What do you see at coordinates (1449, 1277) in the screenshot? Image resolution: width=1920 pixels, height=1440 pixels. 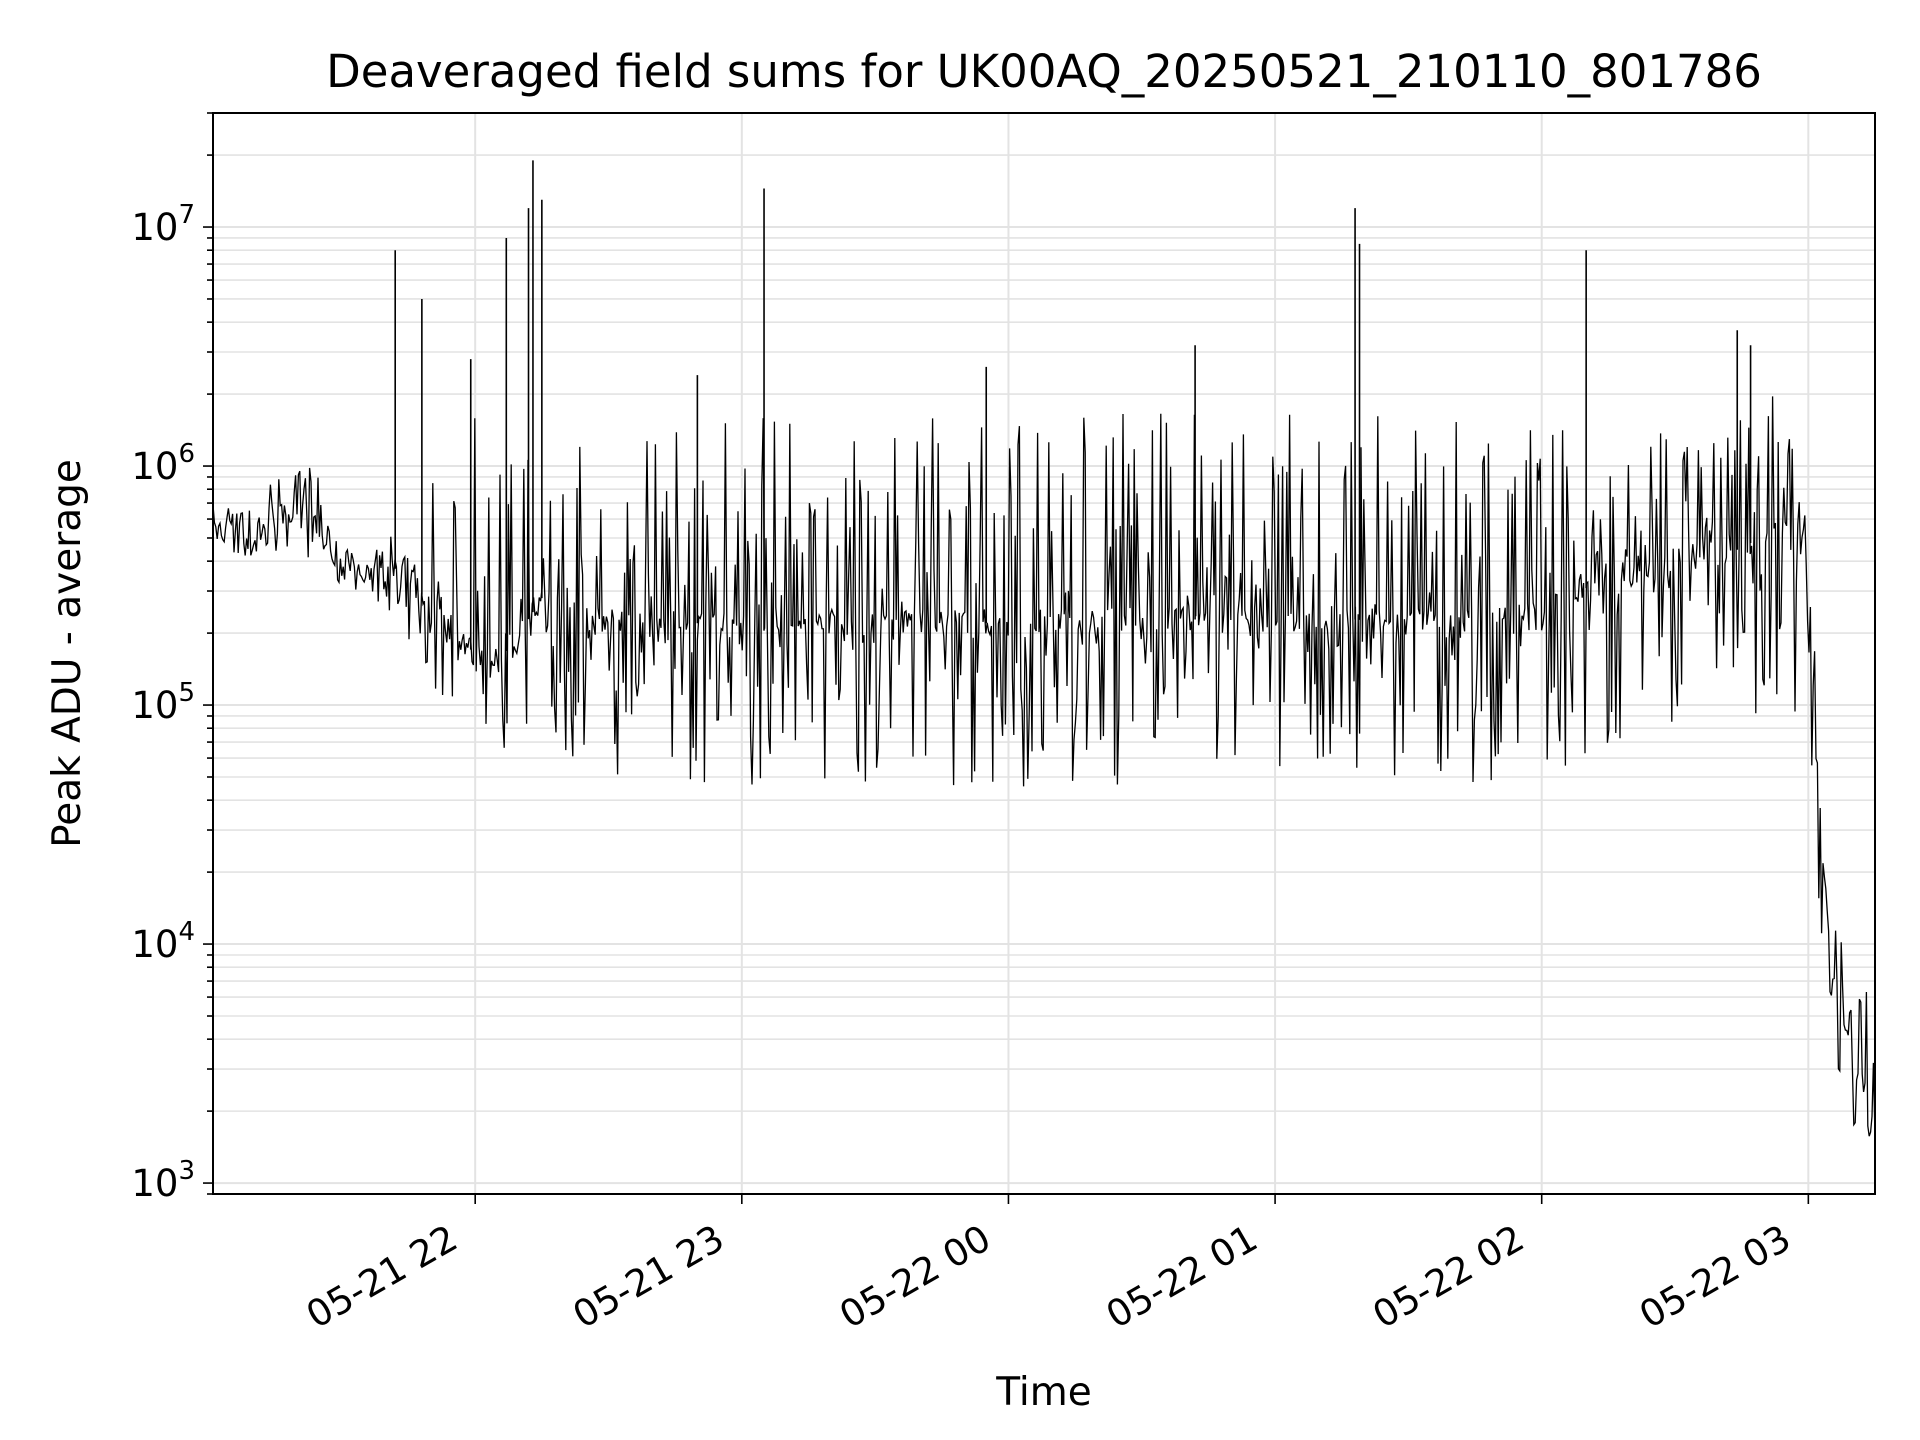 I see `x-tick-label: 05-22 02` at bounding box center [1449, 1277].